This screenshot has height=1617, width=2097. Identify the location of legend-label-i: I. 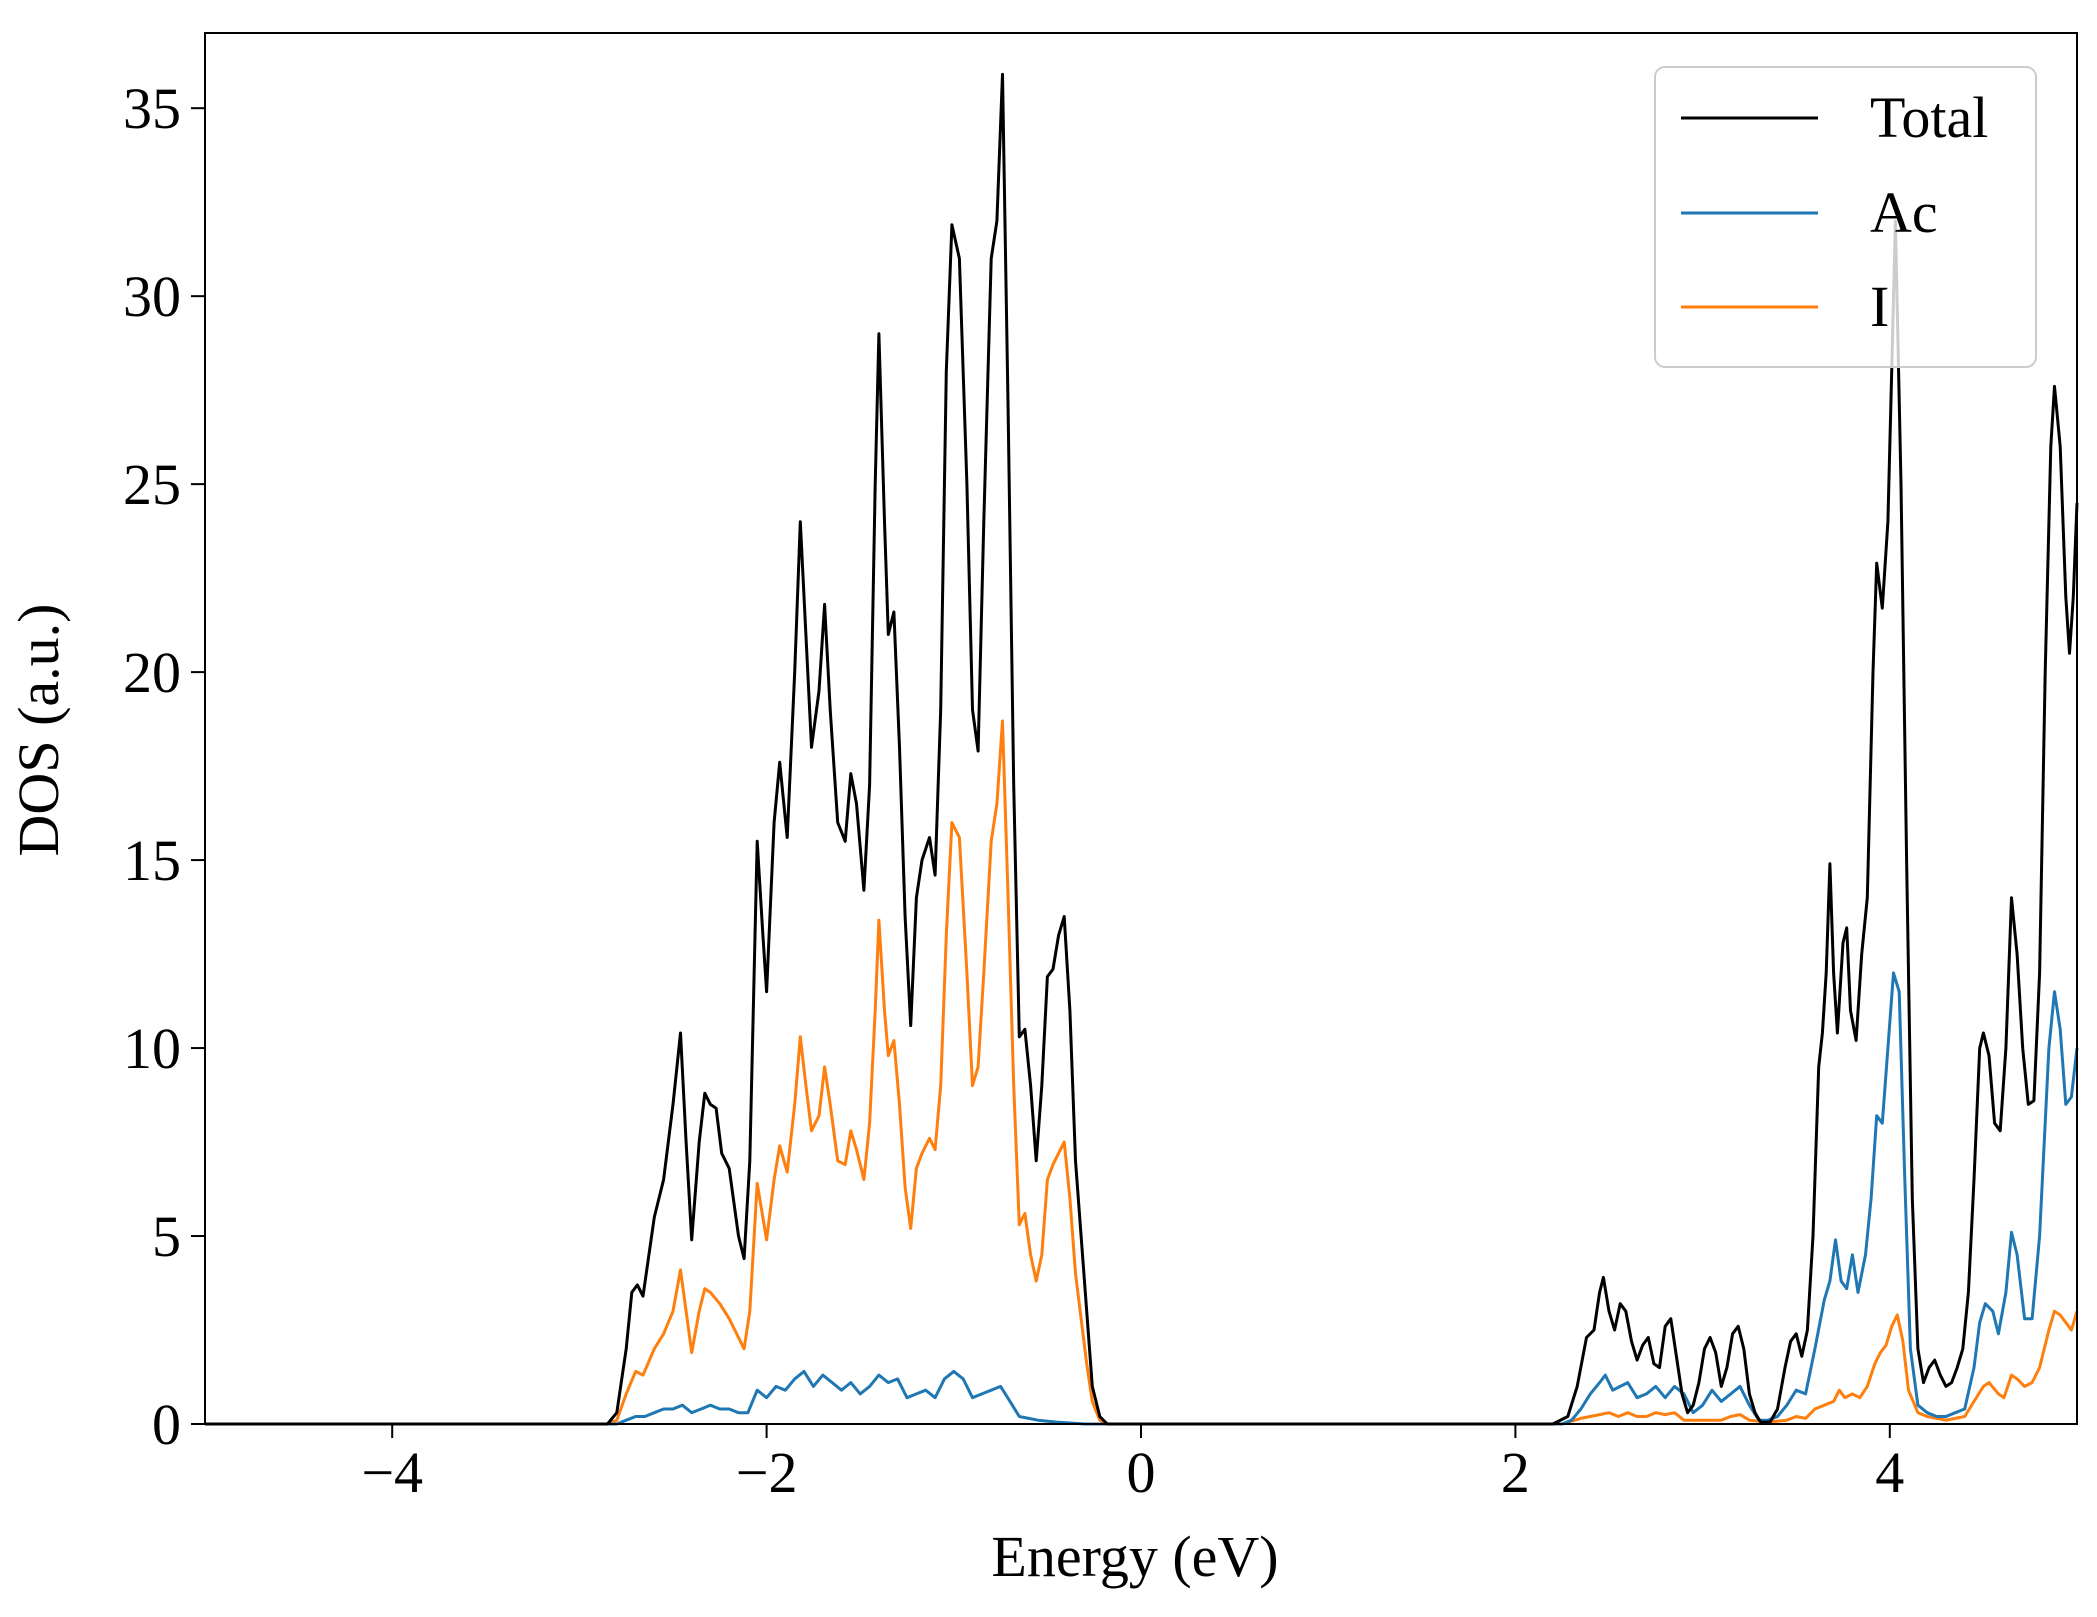
(1879, 306).